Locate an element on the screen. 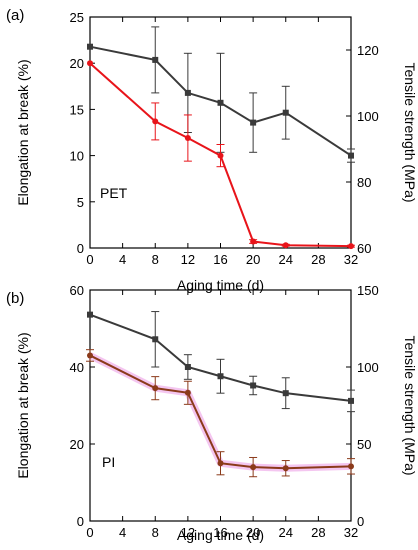 Image resolution: width=418 pixels, height=550 pixels. panel-label: (a) is located at coordinates (15, 15).